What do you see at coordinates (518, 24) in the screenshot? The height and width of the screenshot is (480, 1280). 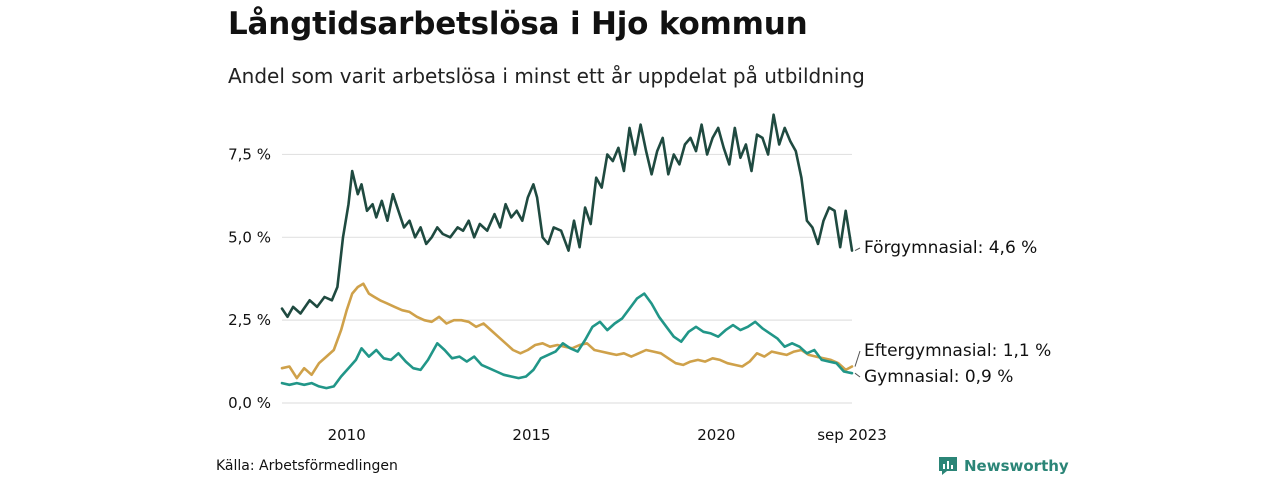 I see `chart-title: Långtidsarbetslösa i Hjo kommun` at bounding box center [518, 24].